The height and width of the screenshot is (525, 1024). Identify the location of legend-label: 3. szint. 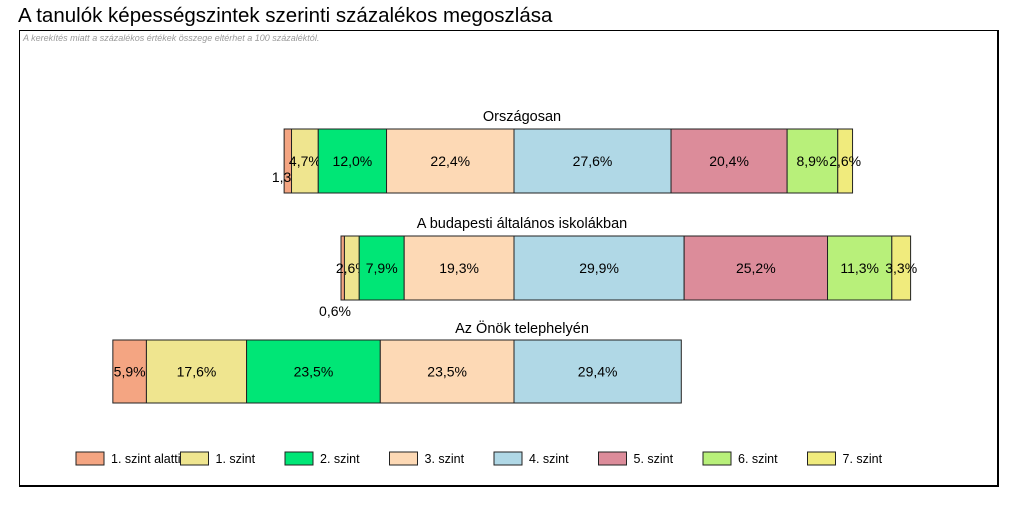
(445, 459).